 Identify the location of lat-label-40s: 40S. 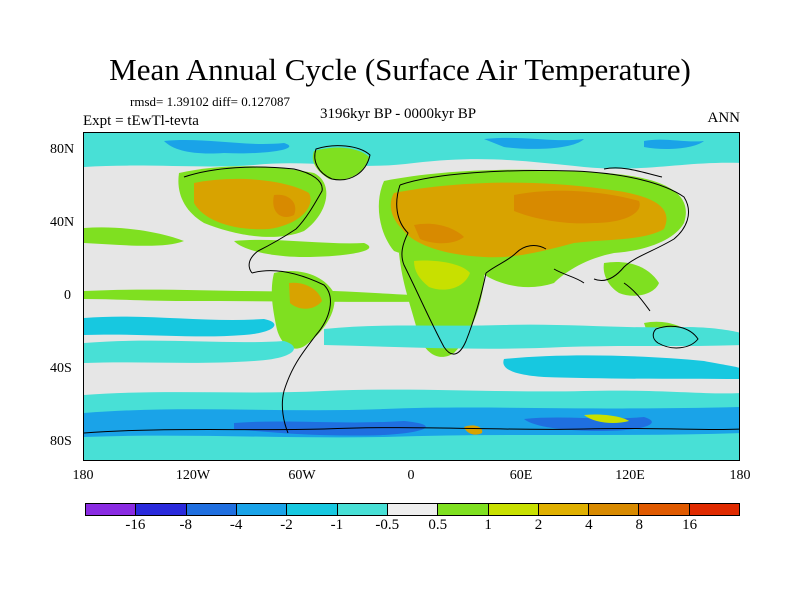
(61, 368).